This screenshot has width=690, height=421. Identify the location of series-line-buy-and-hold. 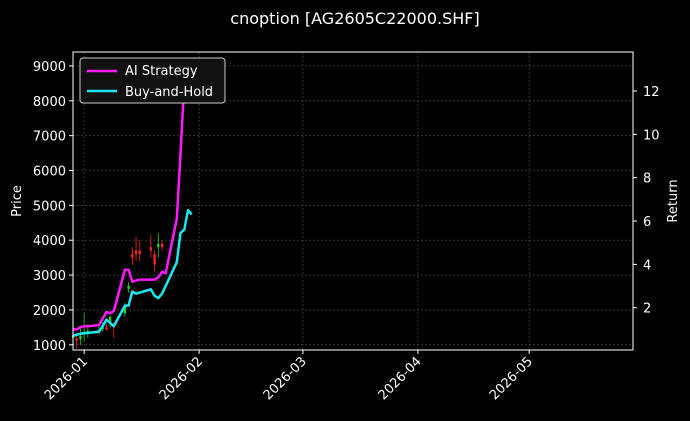
(132, 273).